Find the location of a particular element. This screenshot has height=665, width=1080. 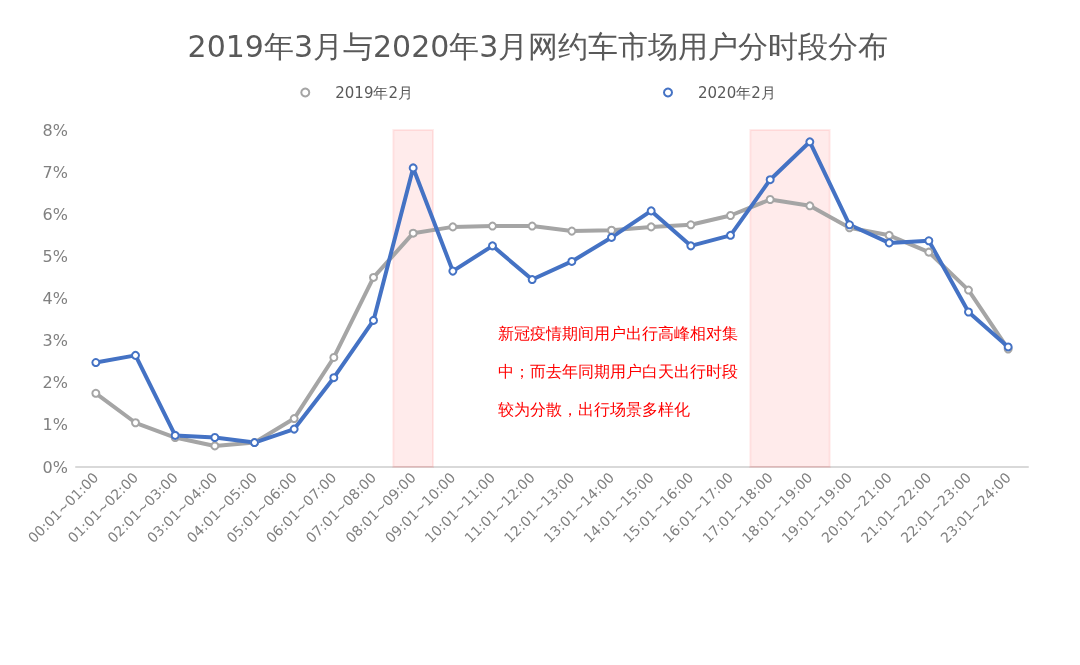

y-tick-label: 1% is located at coordinates (55, 425).